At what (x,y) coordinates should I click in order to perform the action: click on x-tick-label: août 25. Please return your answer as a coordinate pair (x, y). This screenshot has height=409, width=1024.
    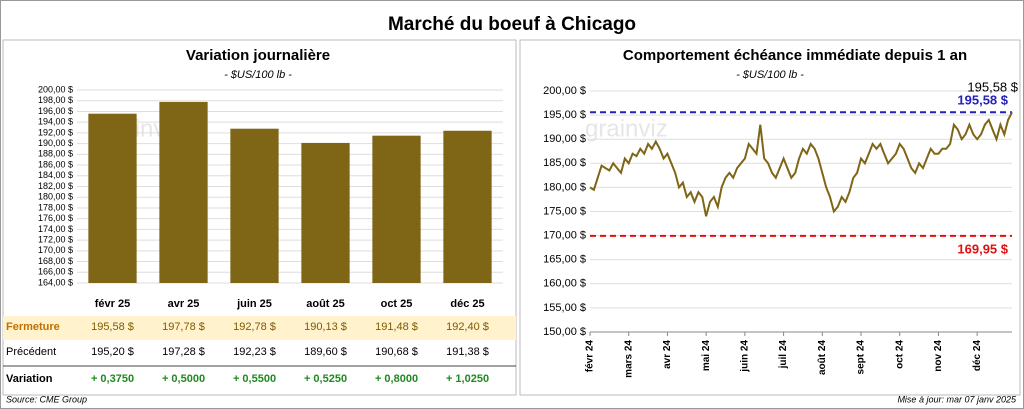
    Looking at the image, I should click on (325, 304).